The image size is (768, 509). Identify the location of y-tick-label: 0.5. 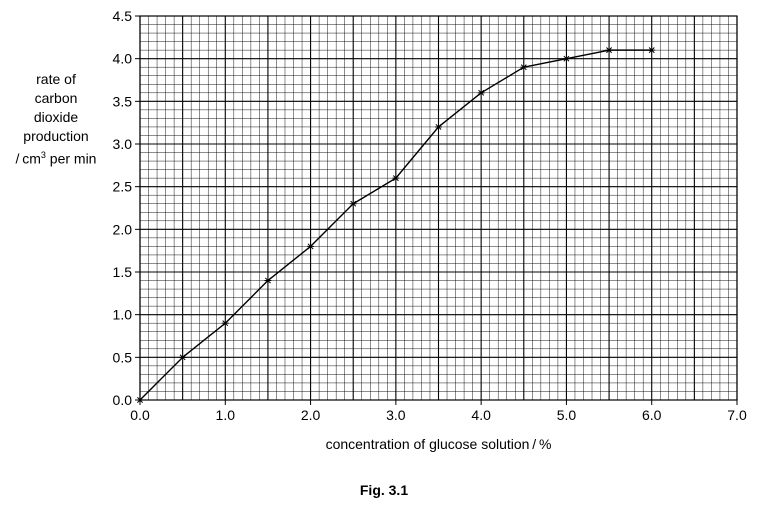
(123, 357).